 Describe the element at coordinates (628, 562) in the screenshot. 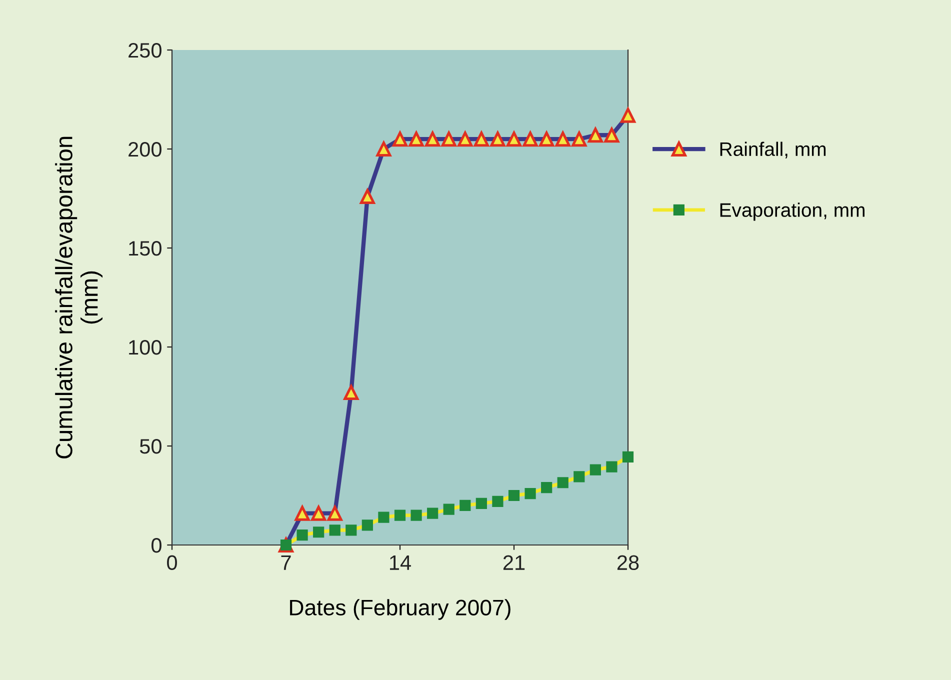

I see `x-tick-label: 28` at that location.